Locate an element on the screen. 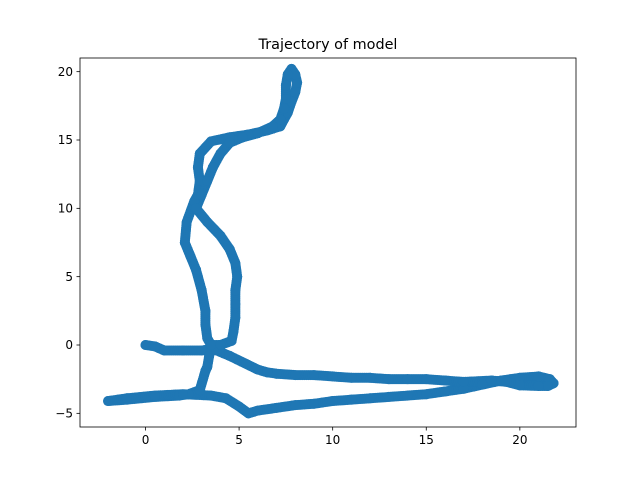  y-tick-label: 10 is located at coordinates (65, 209).